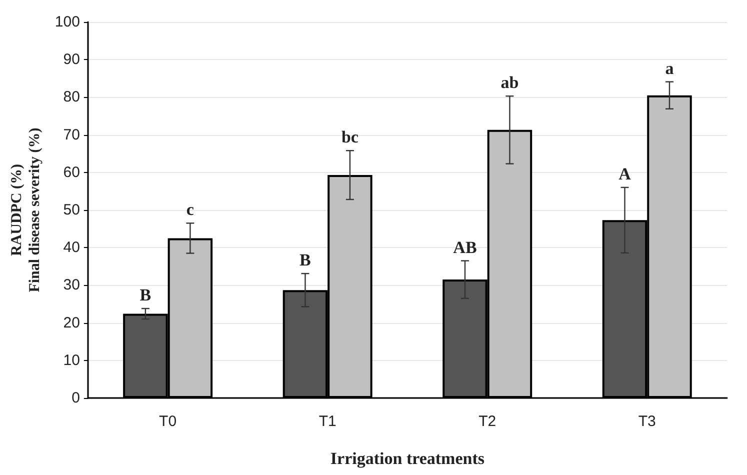  Describe the element at coordinates (71, 285) in the screenshot. I see `y-tick-label: 30` at that location.